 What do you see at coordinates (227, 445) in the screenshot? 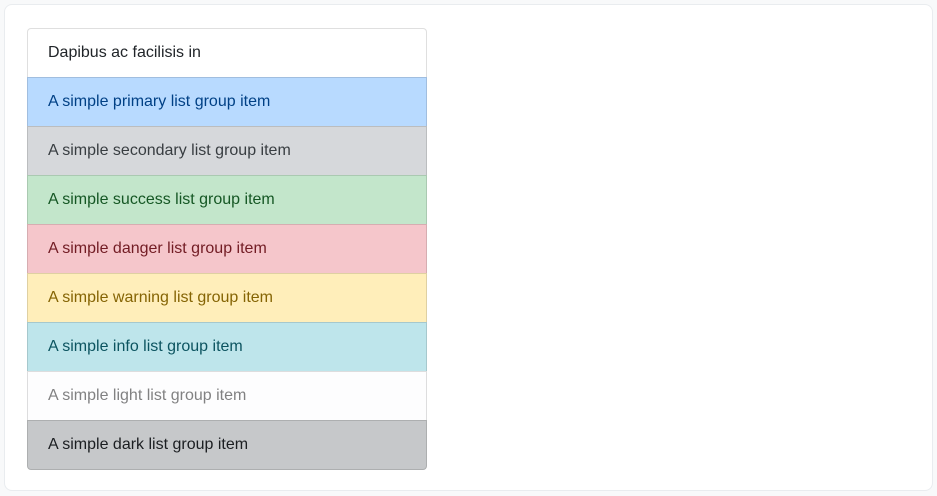
I see `list-item-dark: A simple dark list group item` at bounding box center [227, 445].